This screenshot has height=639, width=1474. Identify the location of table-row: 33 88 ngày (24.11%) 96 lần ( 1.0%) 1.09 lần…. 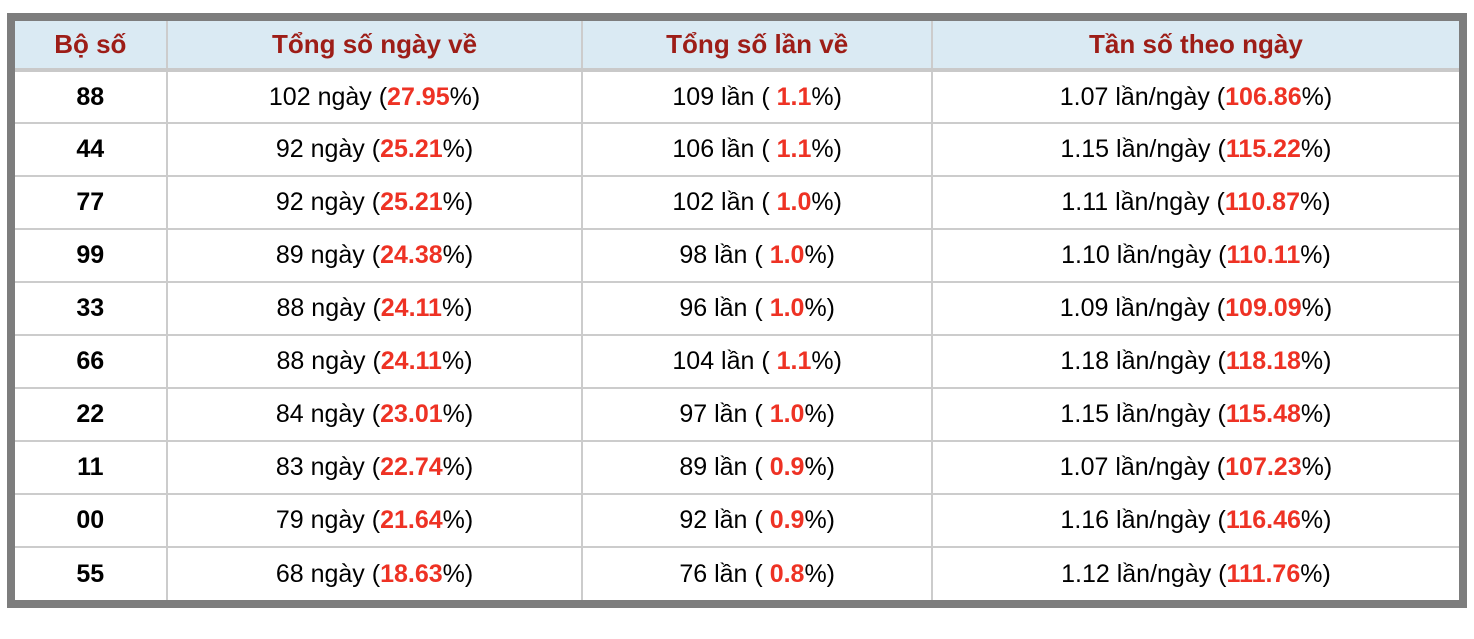
(737, 309).